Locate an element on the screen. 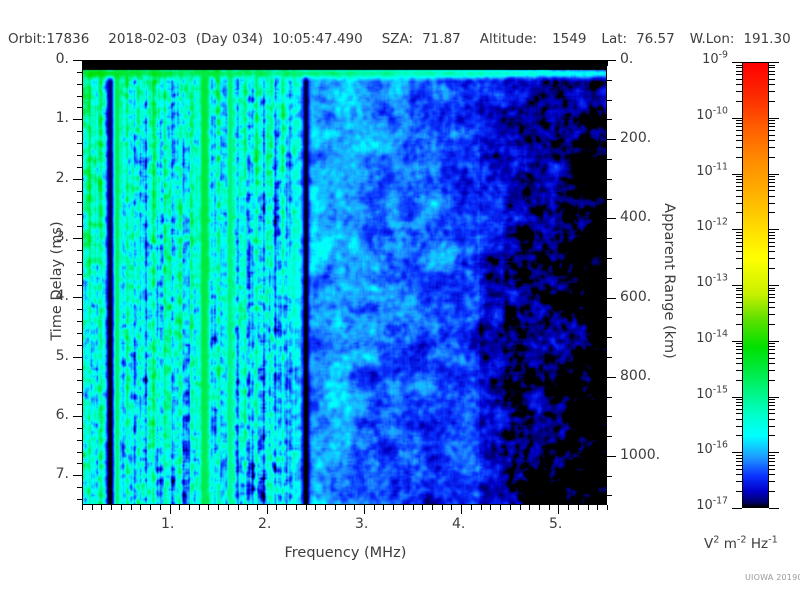 This screenshot has height=600, width=800. axis-tick-label: 4. is located at coordinates (459, 524).